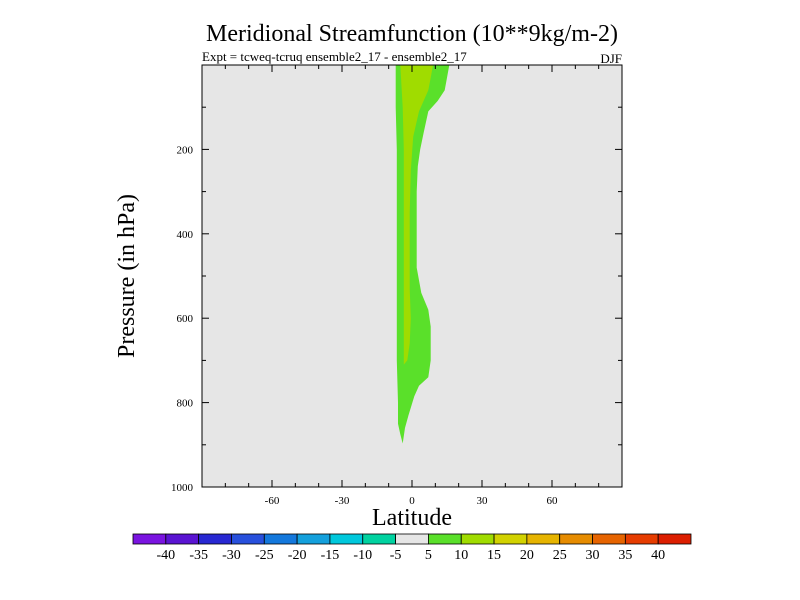 This screenshot has width=800, height=600. Describe the element at coordinates (231, 555) in the screenshot. I see `colorbar-label: -30` at that location.